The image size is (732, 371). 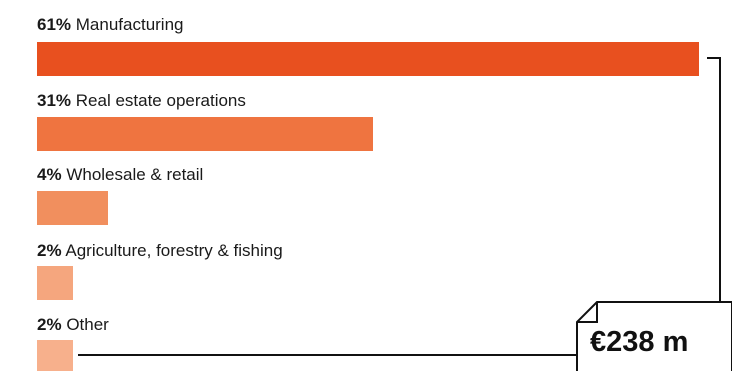 What do you see at coordinates (72, 208) in the screenshot?
I see `bar-wholesale-retail` at bounding box center [72, 208].